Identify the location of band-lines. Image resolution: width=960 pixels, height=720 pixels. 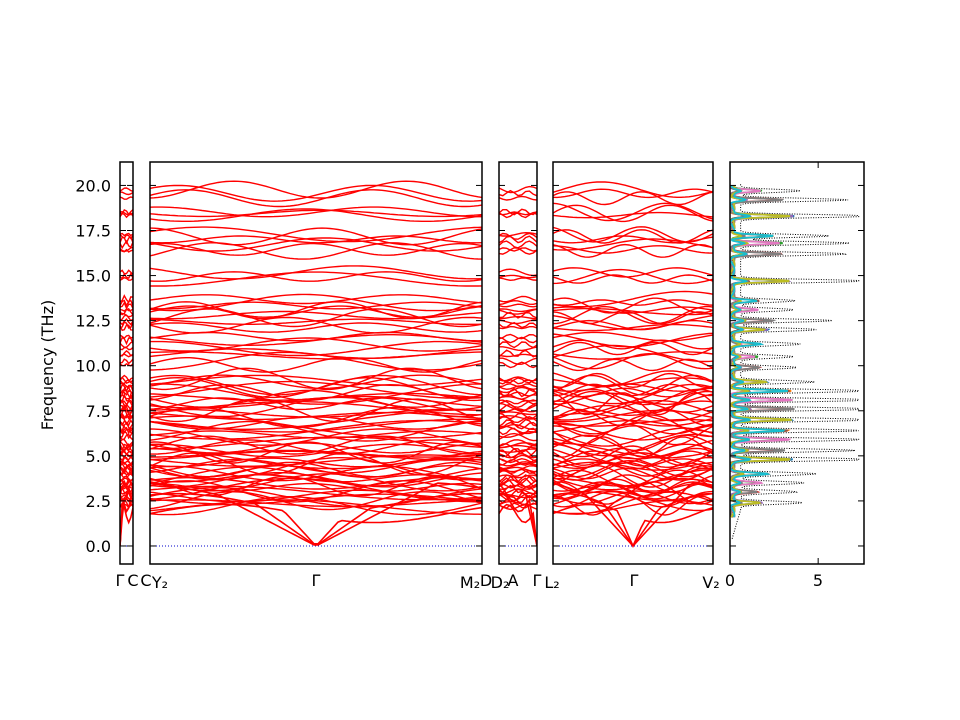
(633, 364).